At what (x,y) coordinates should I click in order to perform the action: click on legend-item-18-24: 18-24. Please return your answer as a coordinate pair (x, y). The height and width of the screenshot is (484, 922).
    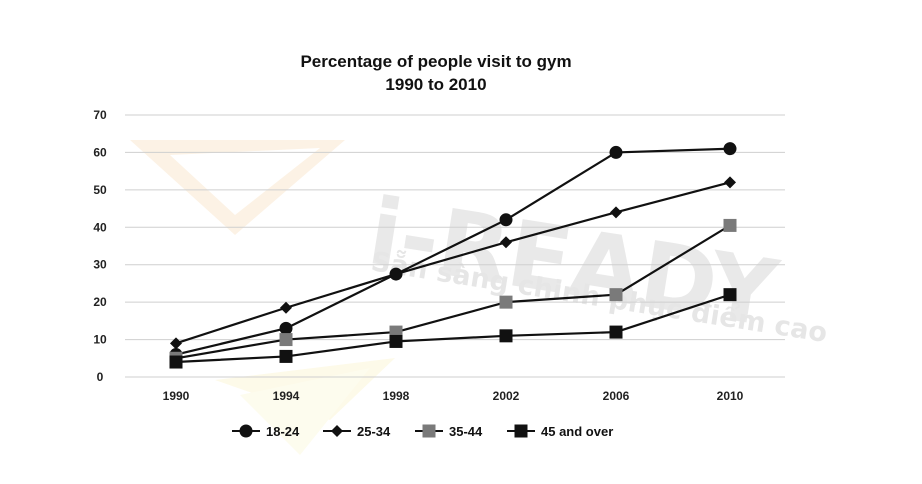
    Looking at the image, I should click on (266, 431).